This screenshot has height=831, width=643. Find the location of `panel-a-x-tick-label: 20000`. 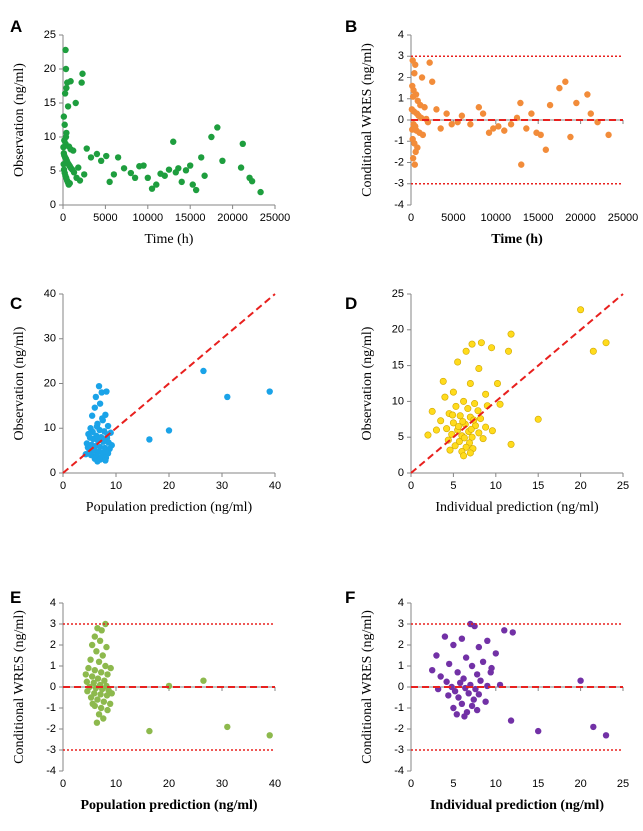

panel-a-x-tick-label: 20000 is located at coordinates (232, 218).